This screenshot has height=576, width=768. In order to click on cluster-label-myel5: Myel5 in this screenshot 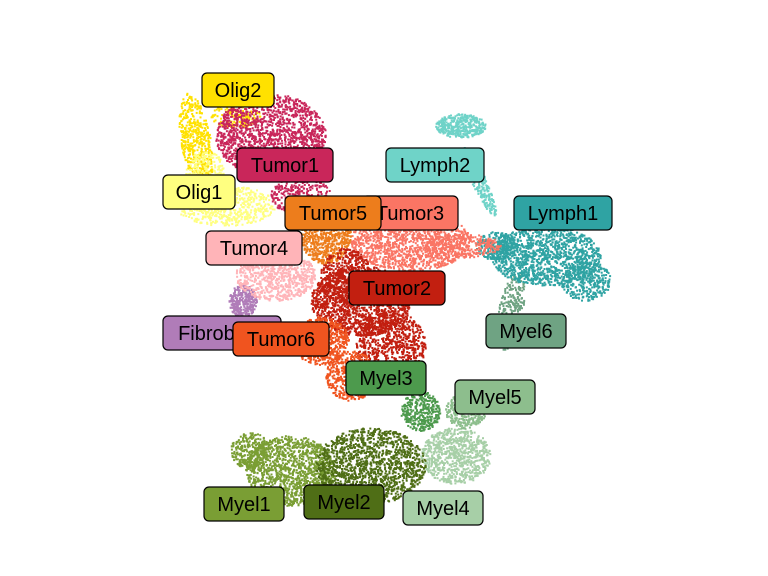, I will do `click(495, 397)`.